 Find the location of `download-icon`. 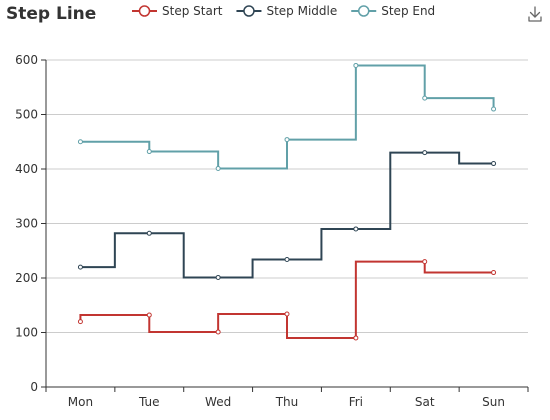

download-icon is located at coordinates (535, 14).